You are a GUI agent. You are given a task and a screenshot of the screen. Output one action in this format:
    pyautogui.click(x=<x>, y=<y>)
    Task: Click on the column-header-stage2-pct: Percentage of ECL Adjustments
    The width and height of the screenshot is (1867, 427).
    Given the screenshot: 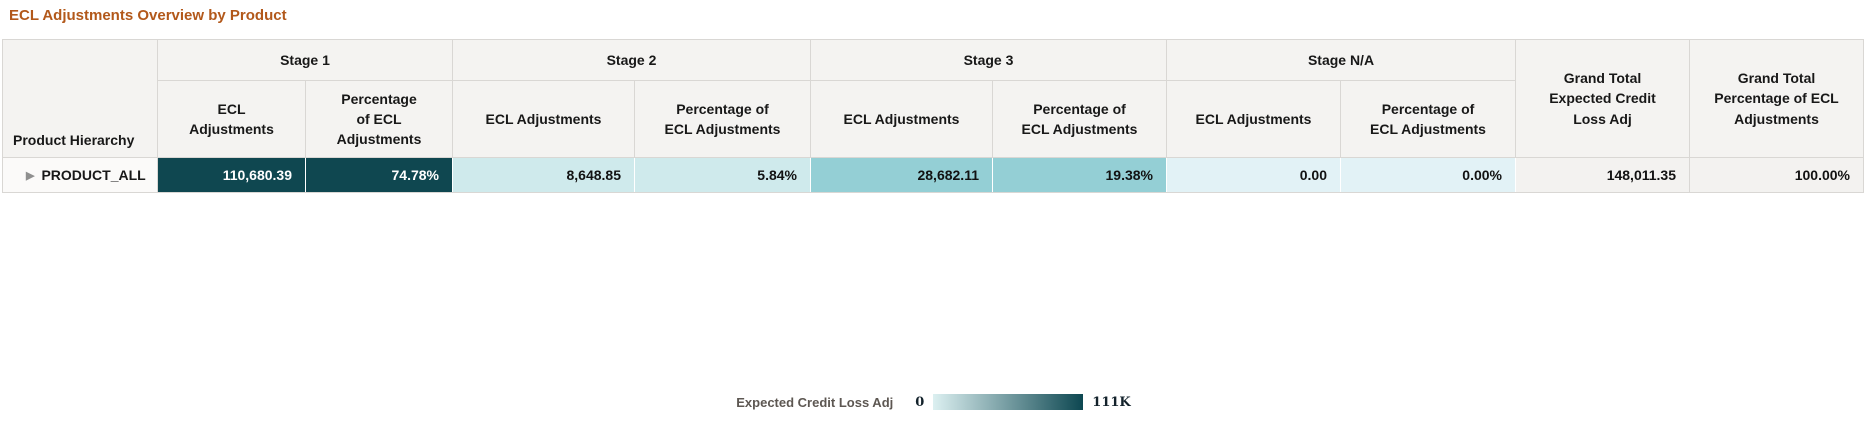 What is the action you would take?
    pyautogui.click(x=722, y=119)
    